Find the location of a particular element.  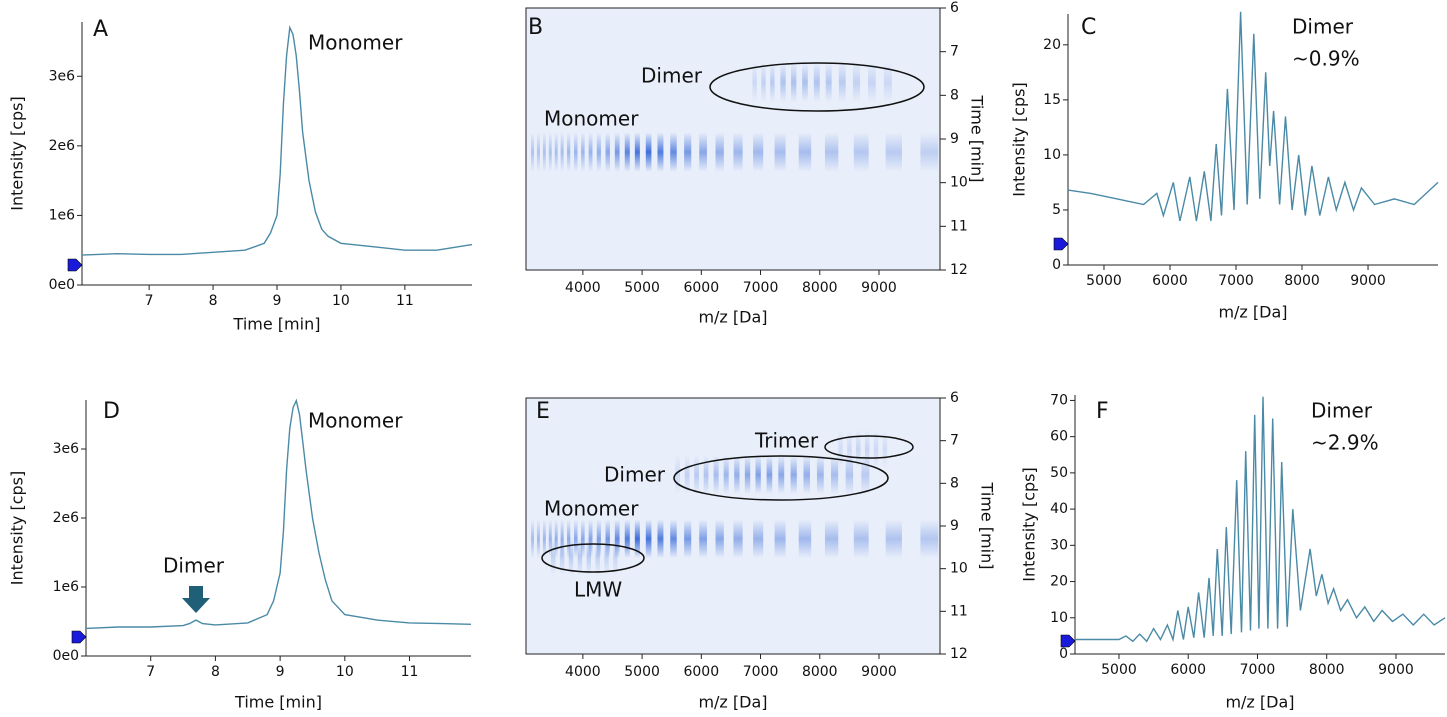

y-tick-label: 12 is located at coordinates (959, 270).